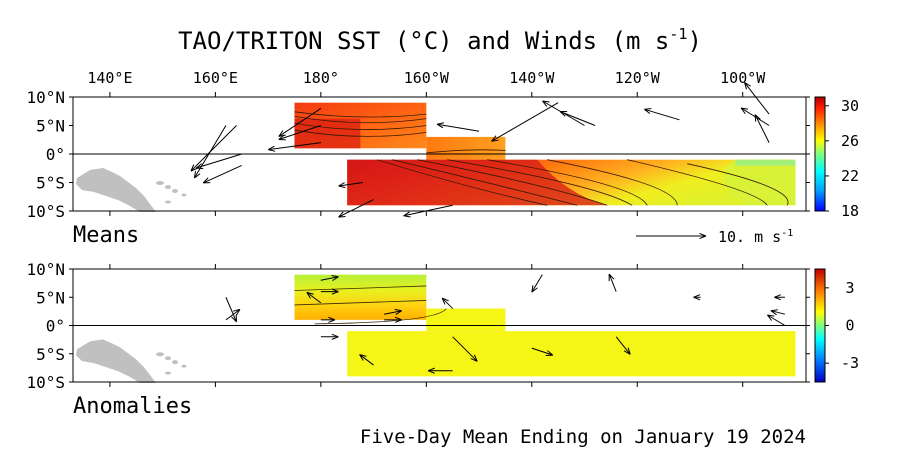  What do you see at coordinates (850, 106) in the screenshot?
I see `colorbar-tick-label: 30` at bounding box center [850, 106].